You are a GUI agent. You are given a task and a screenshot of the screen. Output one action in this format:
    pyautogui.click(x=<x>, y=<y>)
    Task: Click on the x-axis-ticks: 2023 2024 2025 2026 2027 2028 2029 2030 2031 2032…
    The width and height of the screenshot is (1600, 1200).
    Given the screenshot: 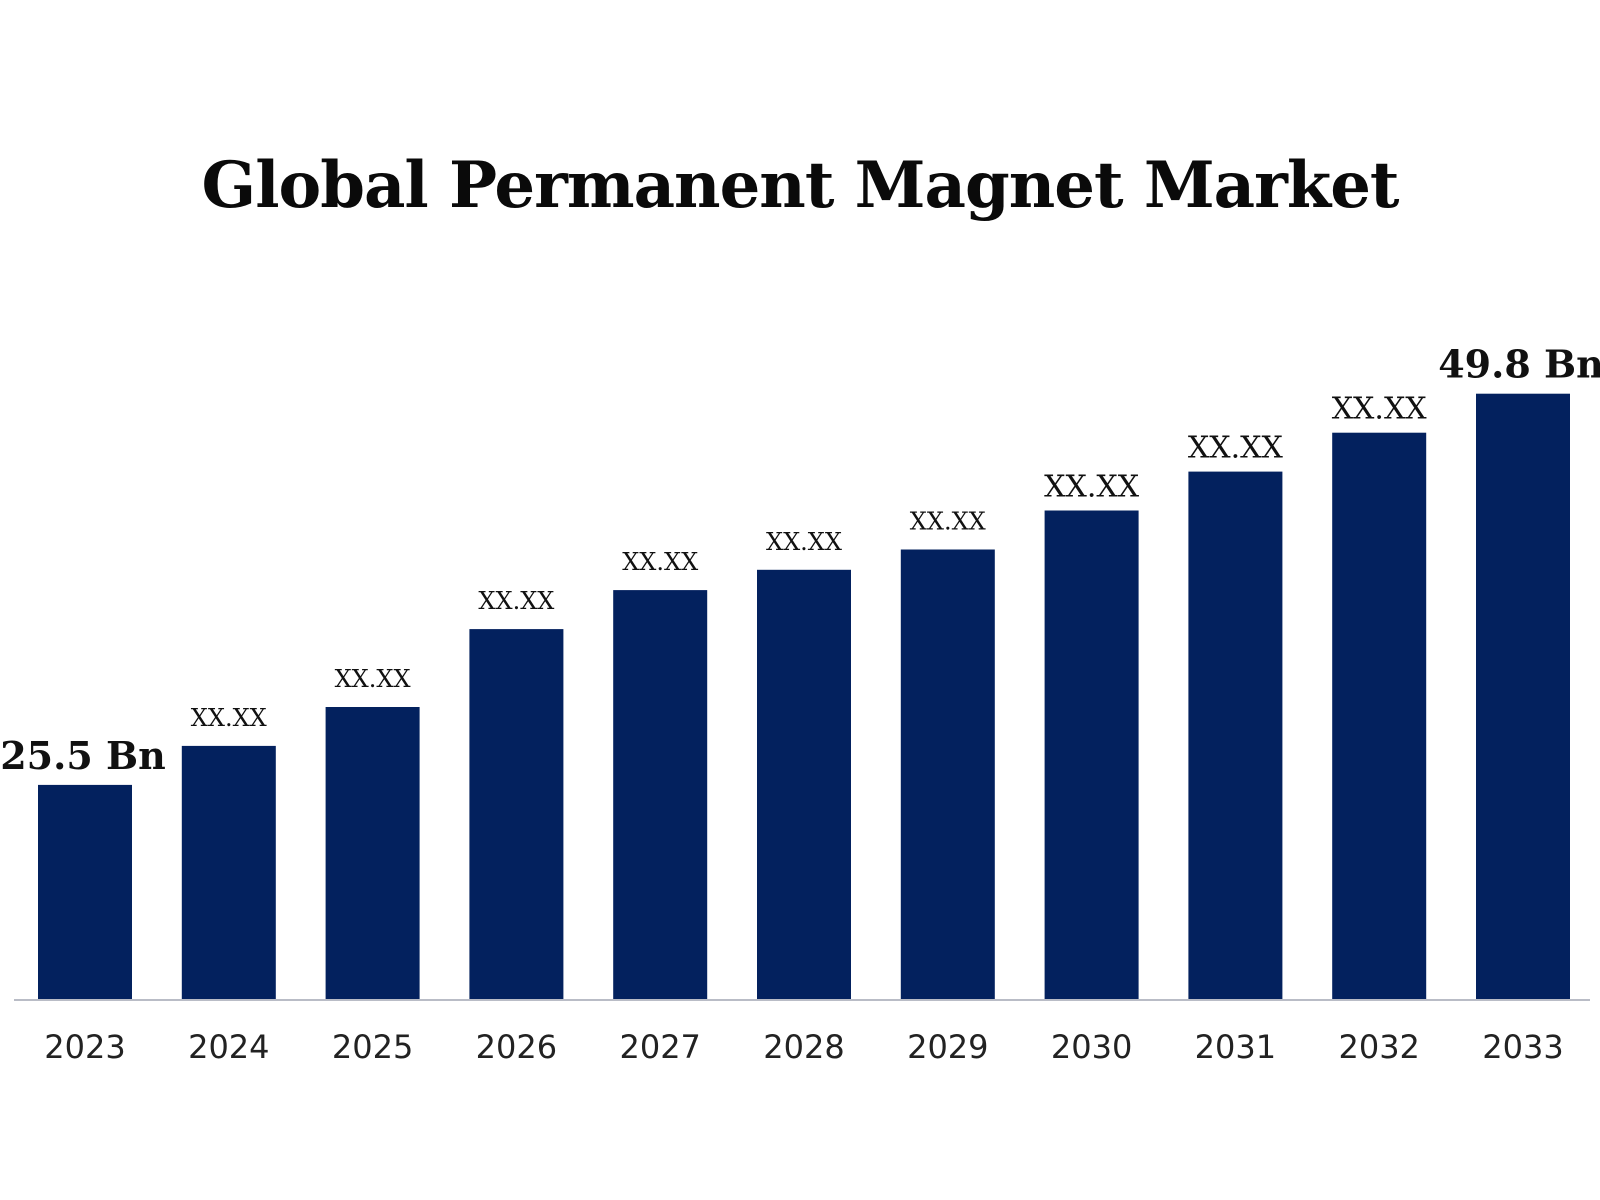 What is the action you would take?
    pyautogui.click(x=803, y=1047)
    